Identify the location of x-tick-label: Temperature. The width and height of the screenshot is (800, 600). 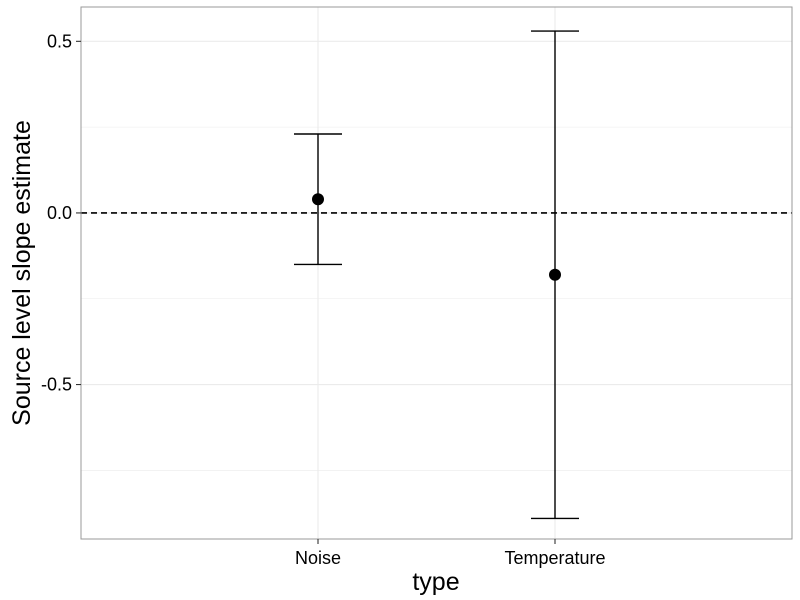
(554, 558).